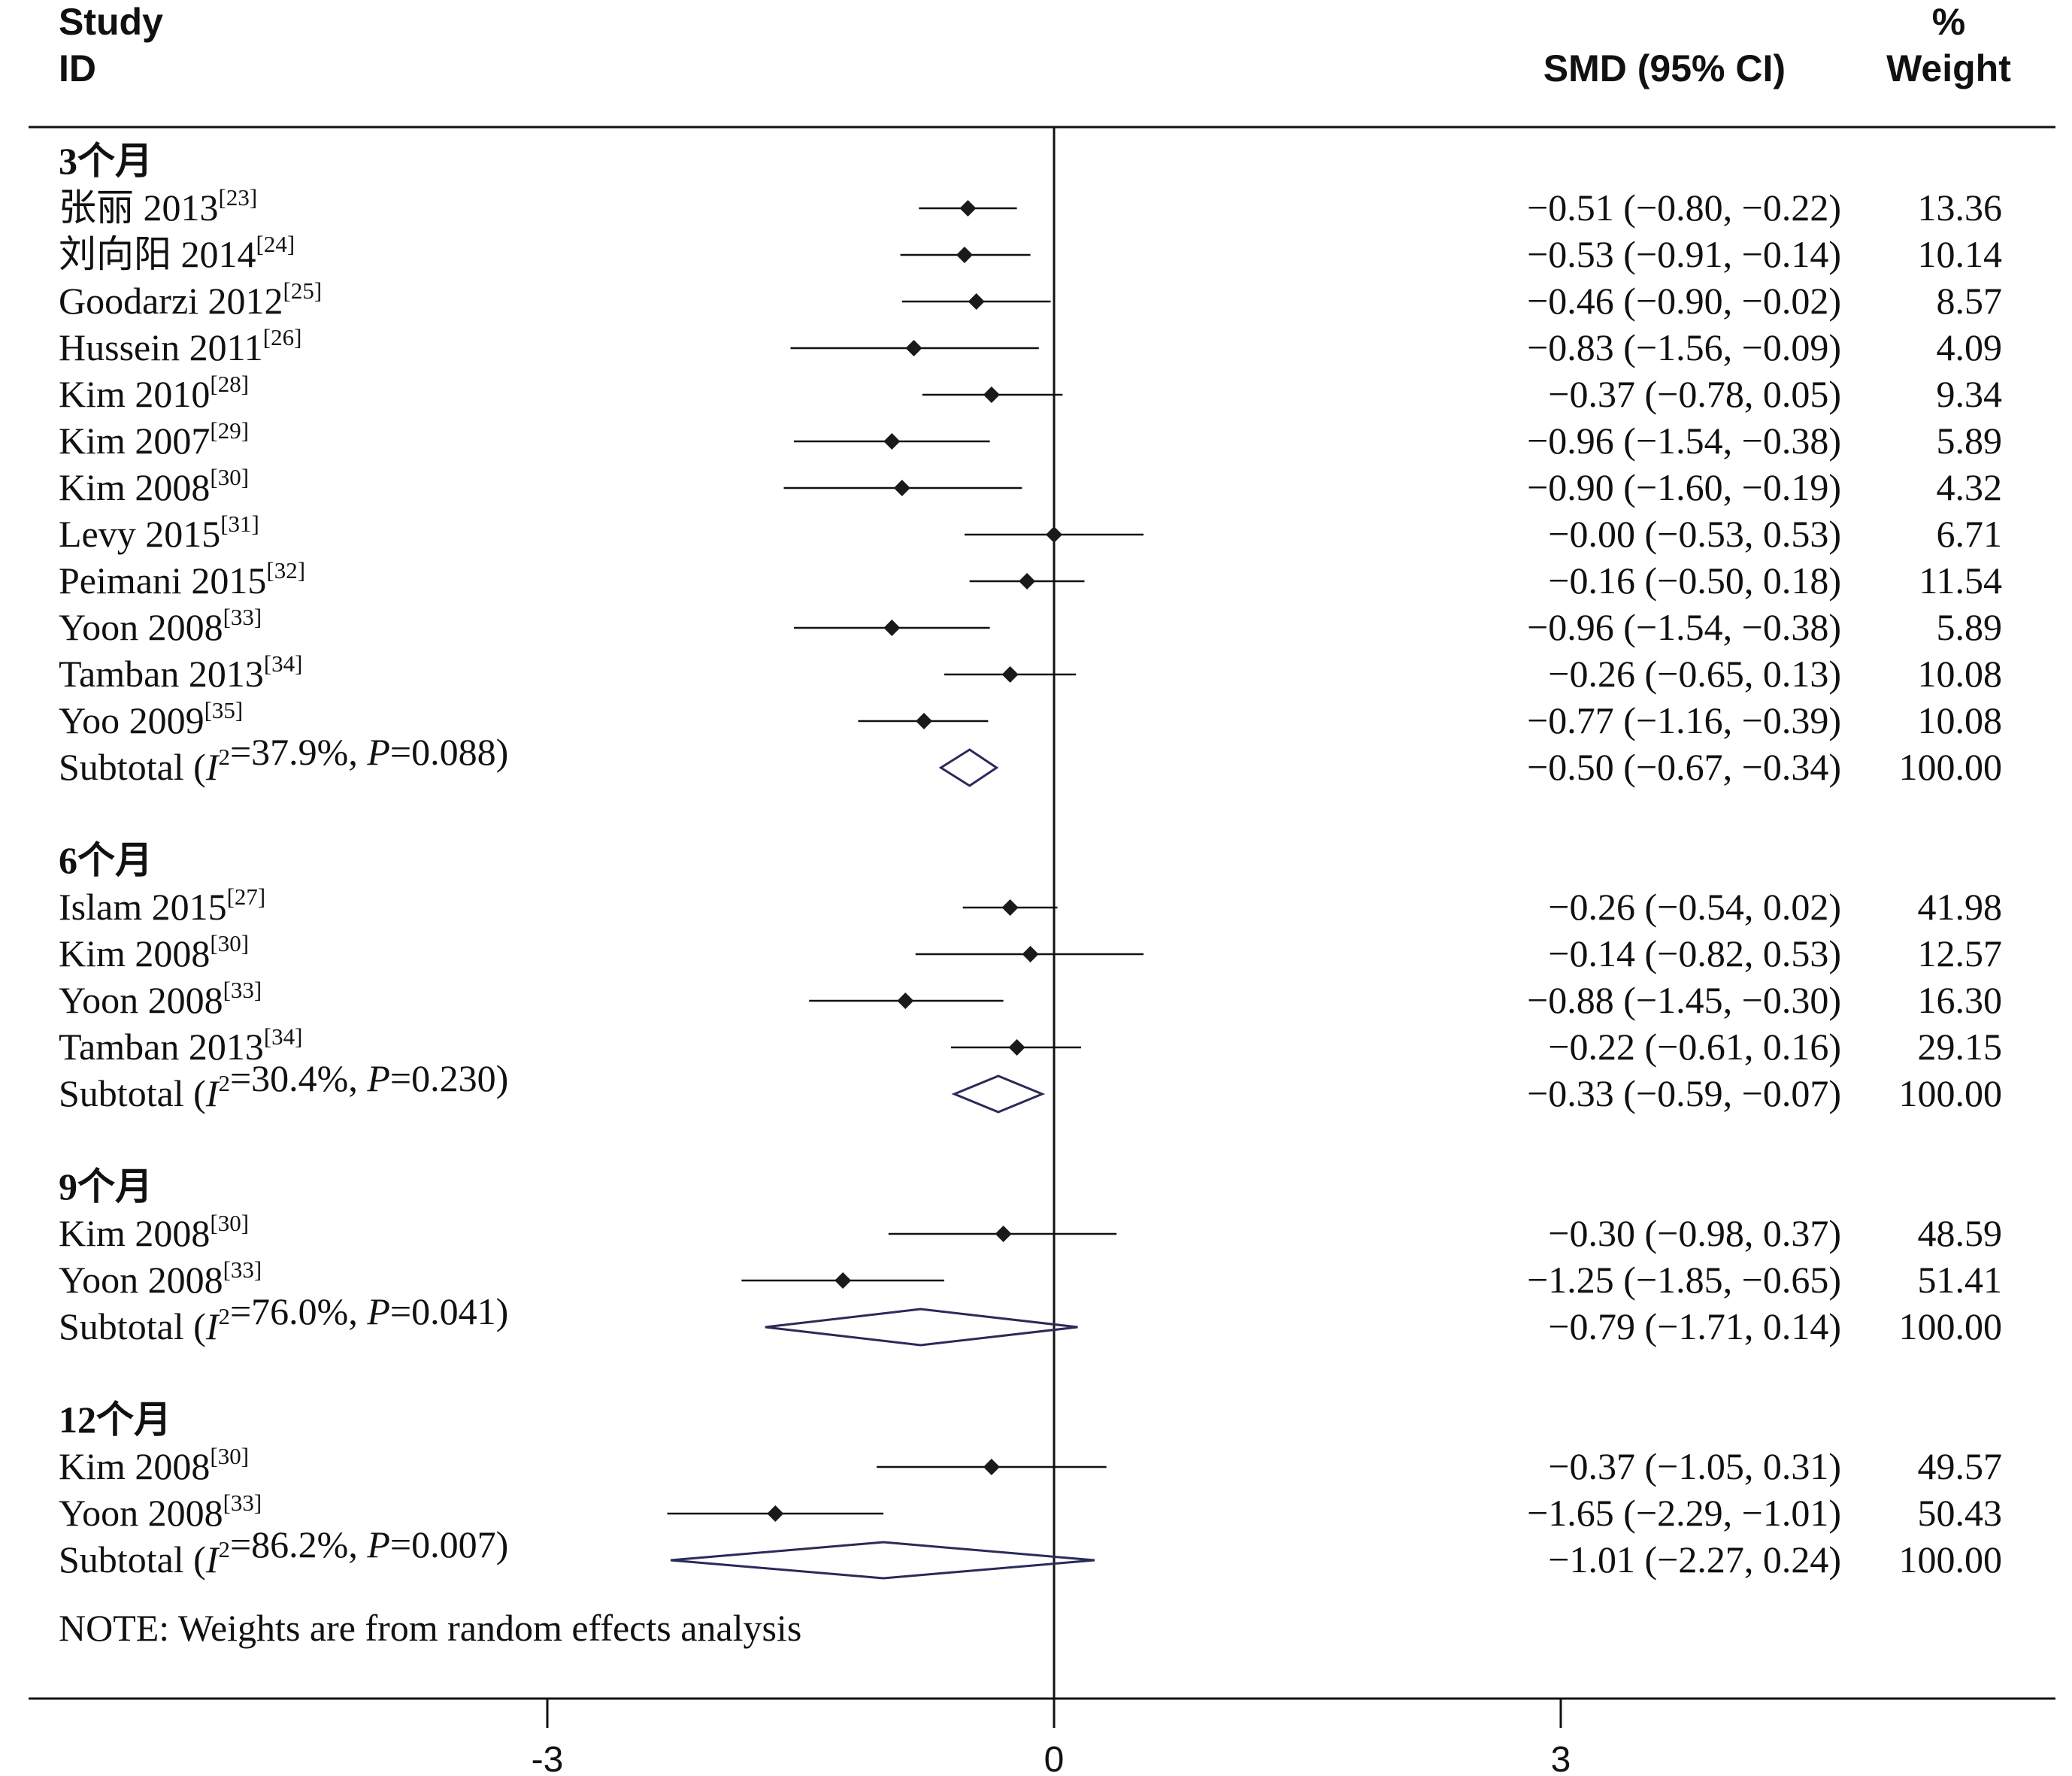  Describe the element at coordinates (1970, 534) in the screenshot. I see `weight-value: 6.71` at that location.